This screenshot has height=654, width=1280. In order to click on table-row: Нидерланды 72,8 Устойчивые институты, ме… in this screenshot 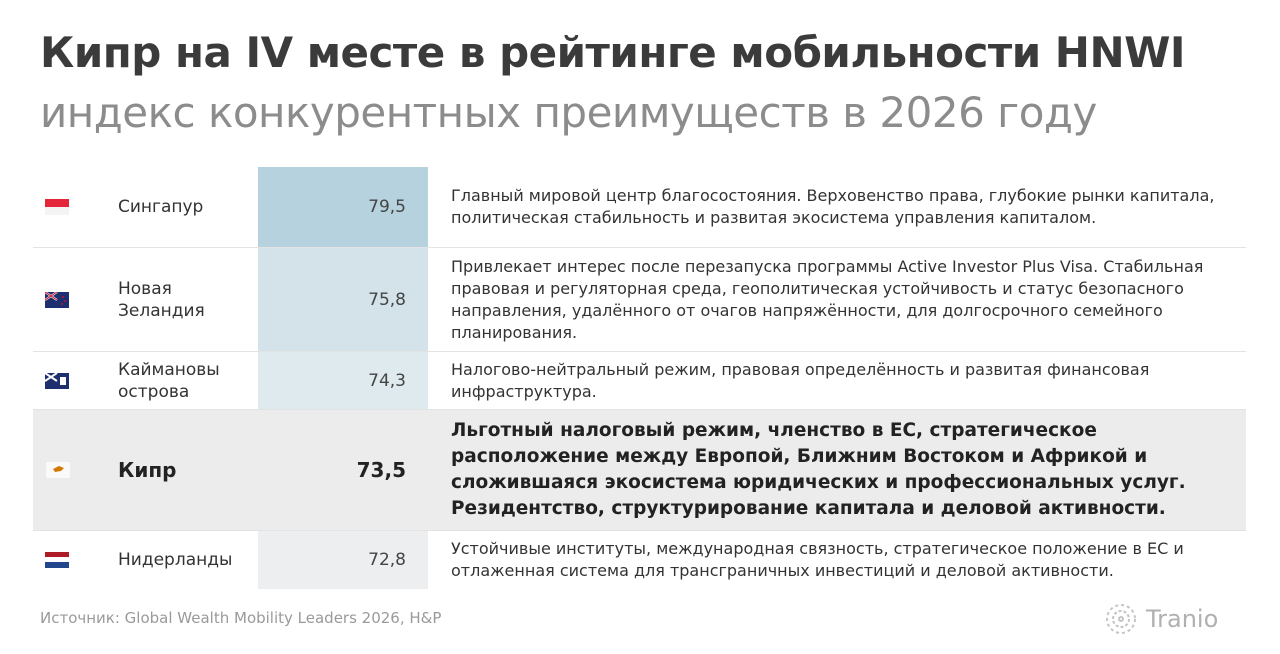, I will do `click(639, 560)`.